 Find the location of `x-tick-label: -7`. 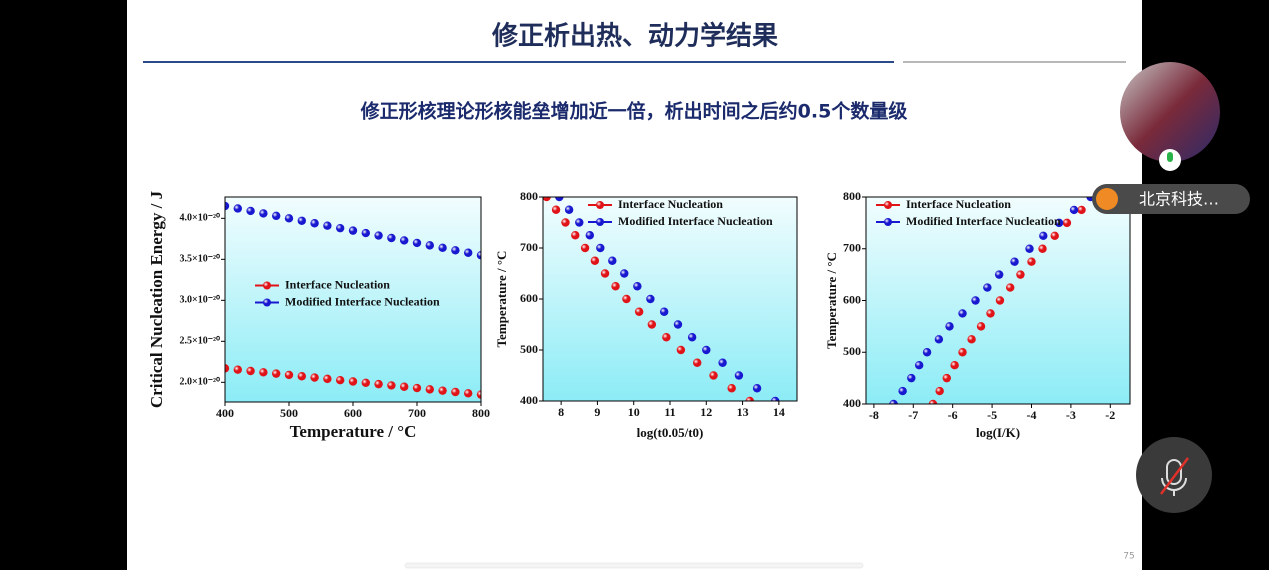

x-tick-label: -7 is located at coordinates (913, 415).